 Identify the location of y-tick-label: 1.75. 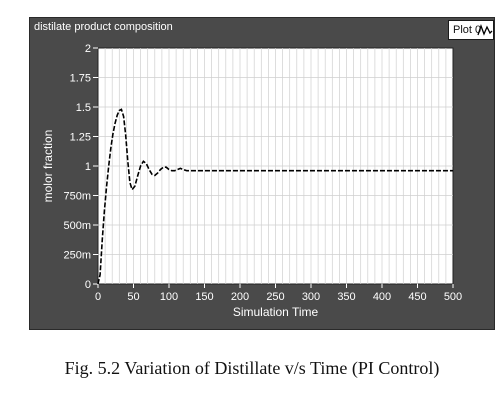
(80, 79).